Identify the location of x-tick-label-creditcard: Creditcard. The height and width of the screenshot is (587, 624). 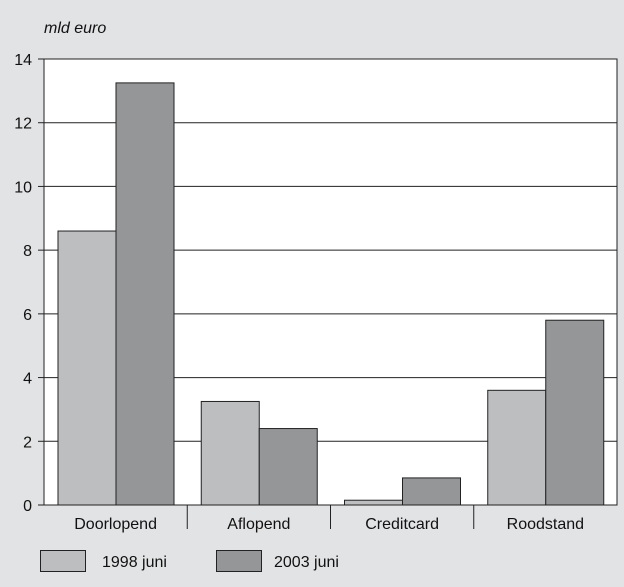
(402, 524).